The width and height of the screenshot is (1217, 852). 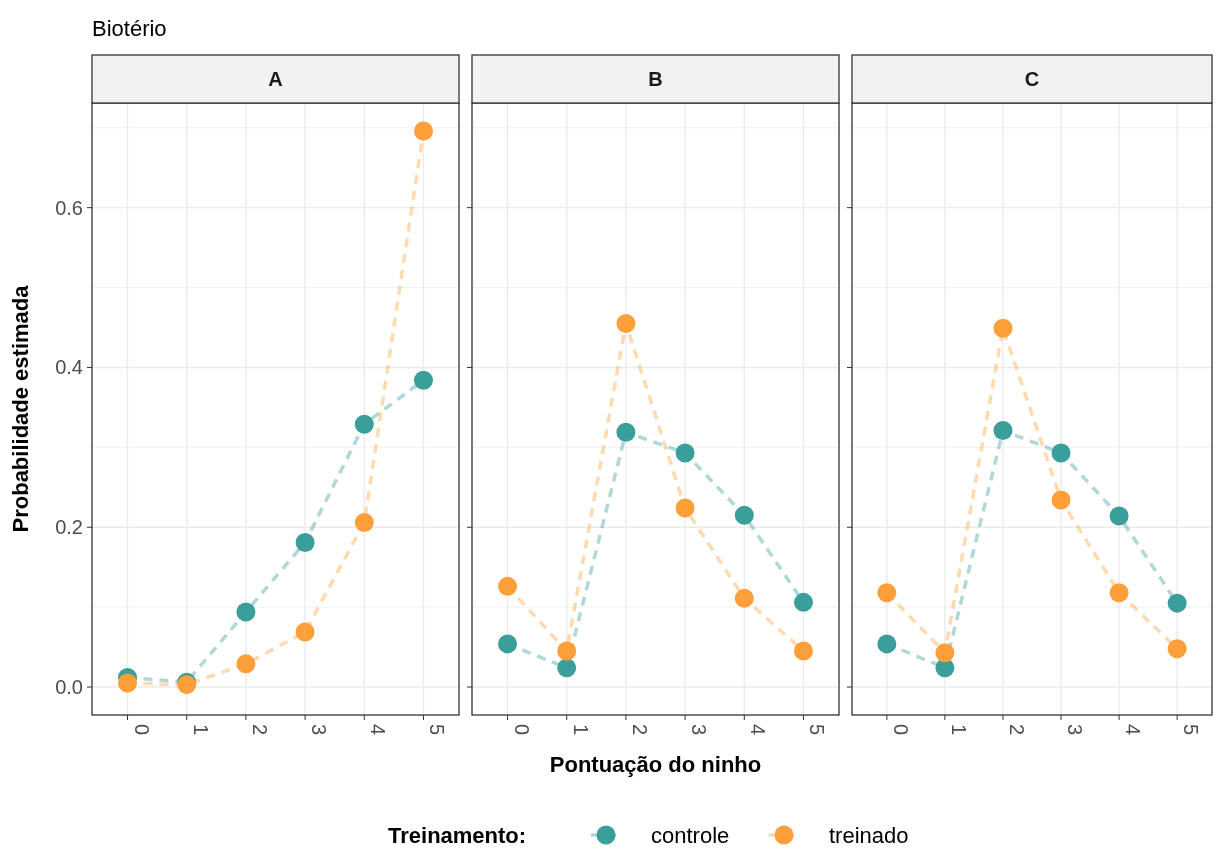 I want to click on chart-title: C, so click(x=1032, y=79).